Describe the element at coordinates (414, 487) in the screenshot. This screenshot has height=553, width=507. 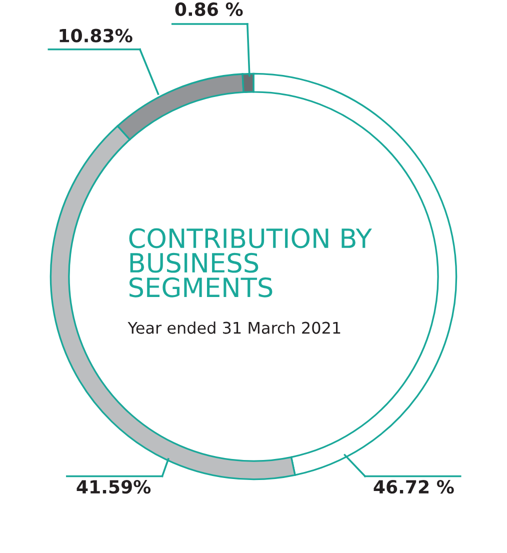
I see `data-label: 46.72 %` at that location.